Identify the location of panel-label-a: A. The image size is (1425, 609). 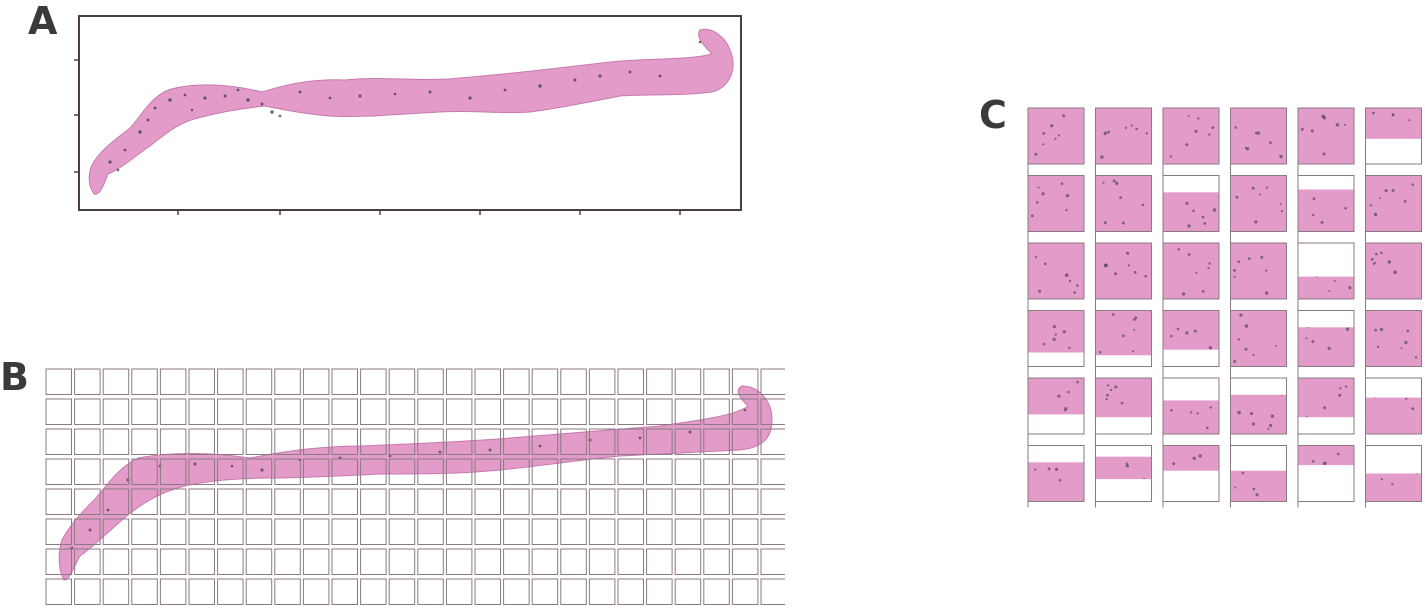
(43, 21).